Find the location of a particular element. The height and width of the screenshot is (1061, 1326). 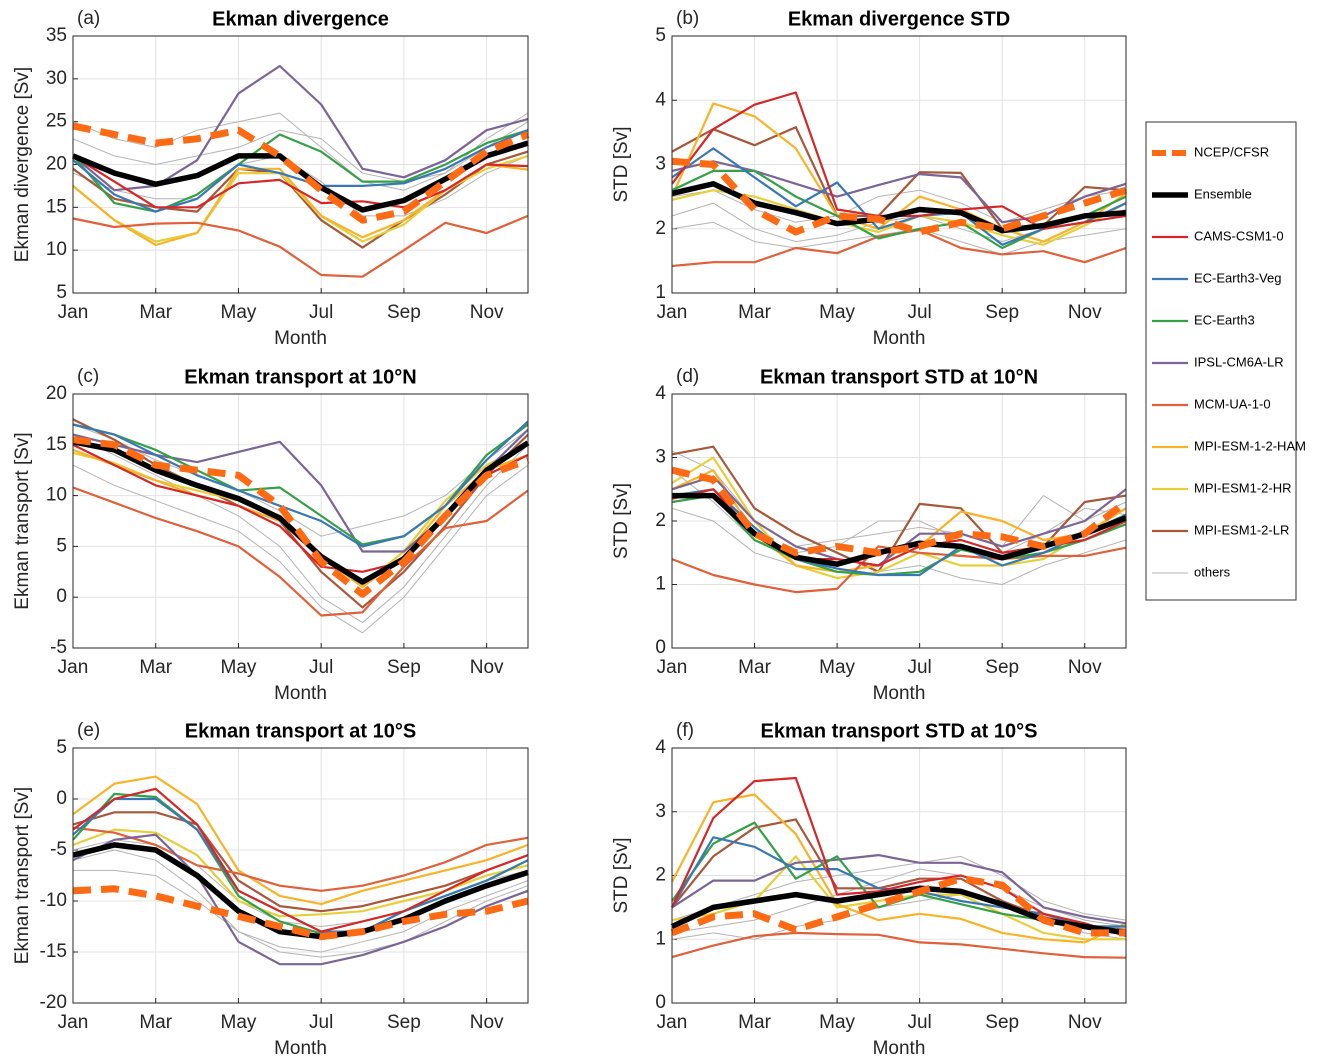

legend-label: MPI-ESM-1-2-HAM is located at coordinates (1250, 445).